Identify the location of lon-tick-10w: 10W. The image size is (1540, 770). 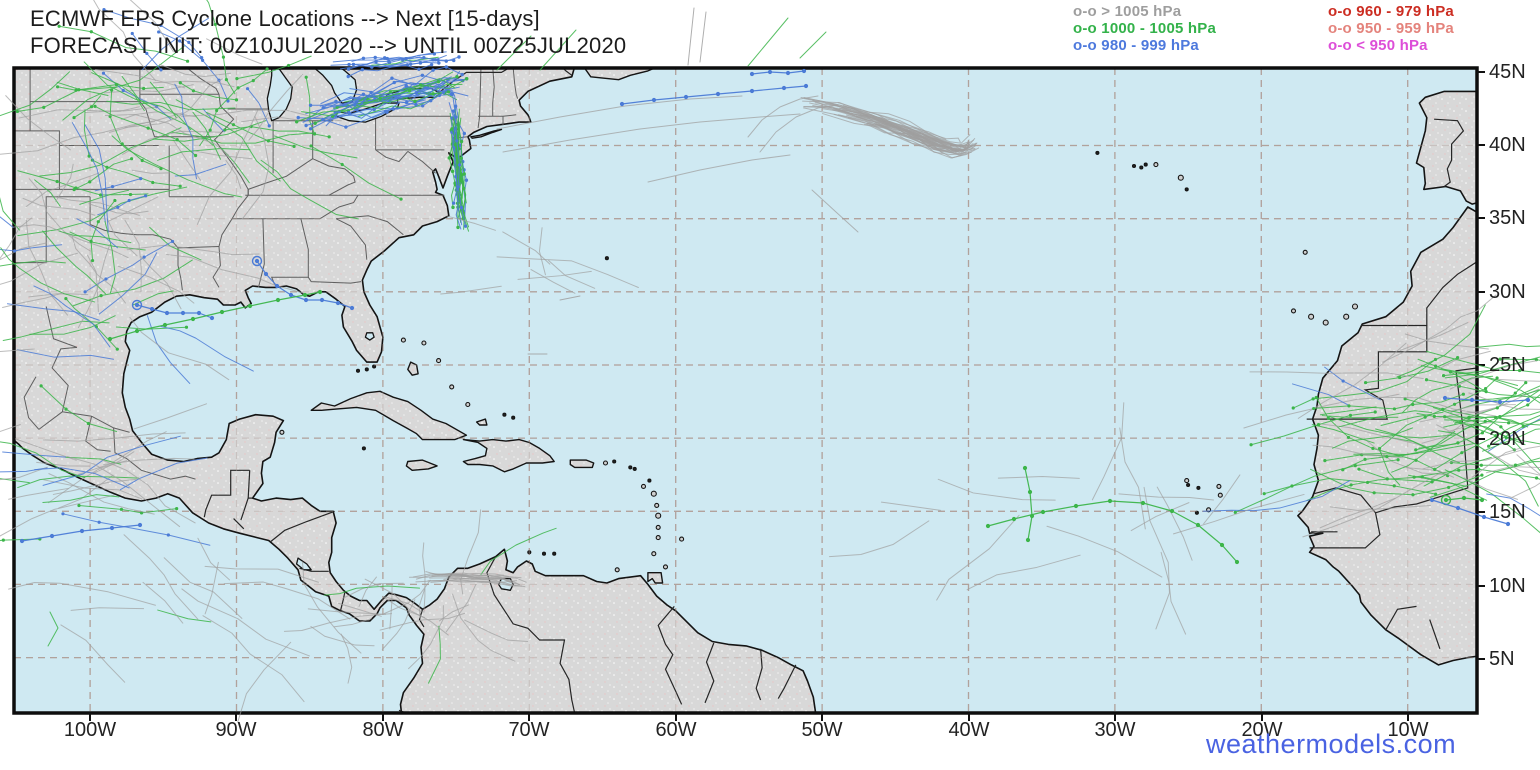
(1408, 730).